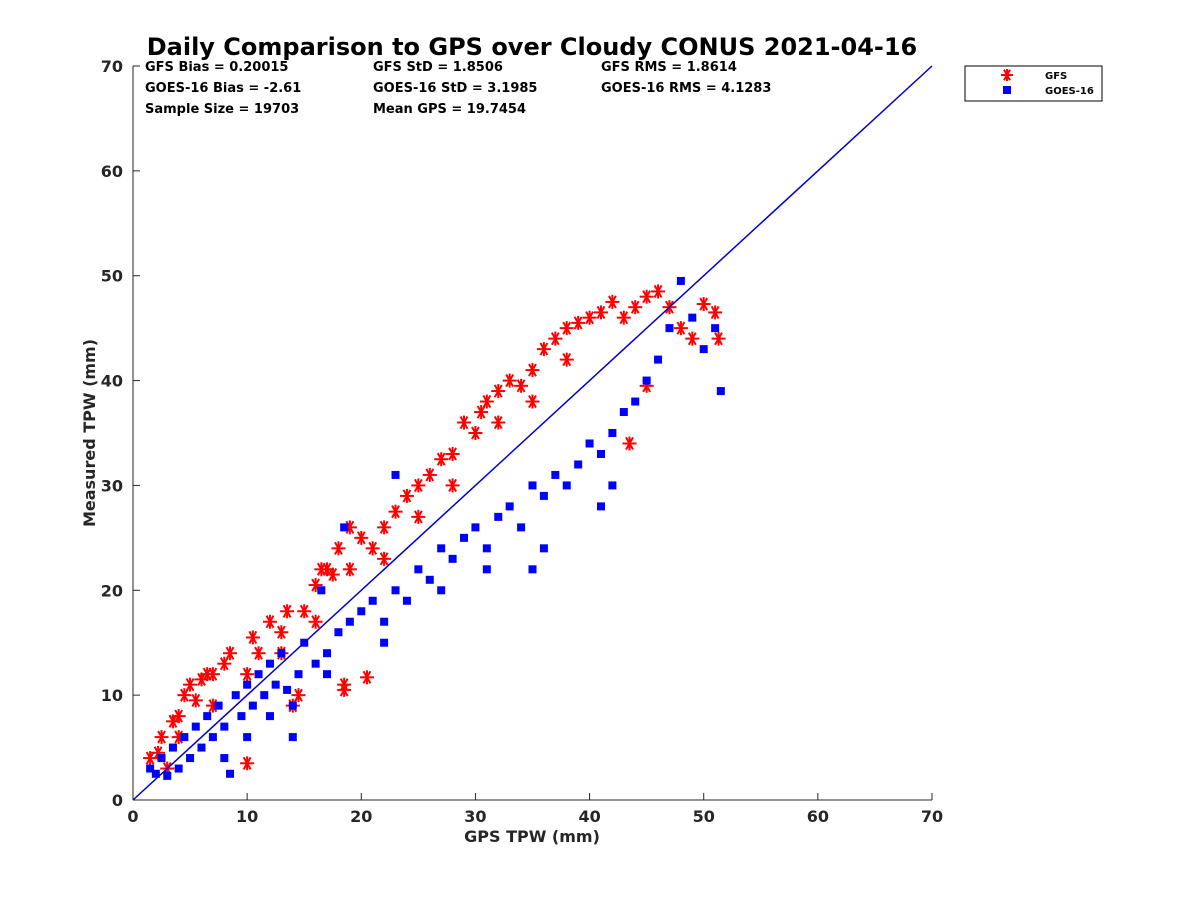  What do you see at coordinates (247, 816) in the screenshot?
I see `x-tick-label: 10` at bounding box center [247, 816].